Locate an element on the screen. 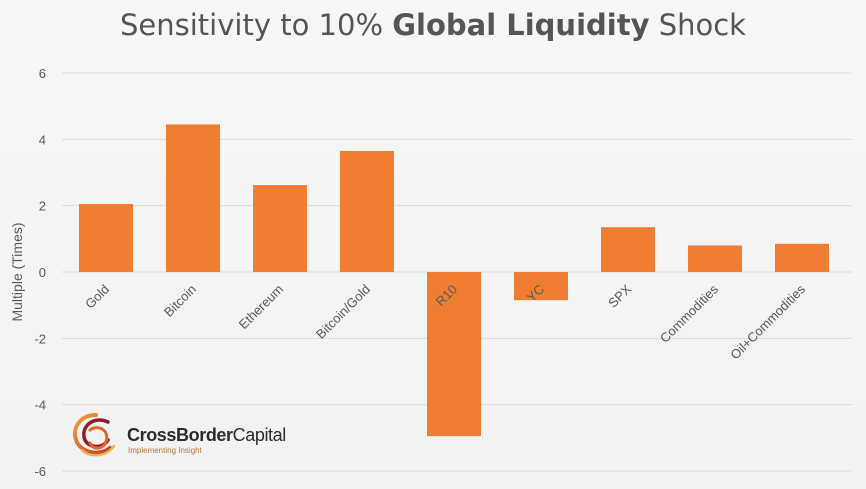 The image size is (866, 489). bar-oil-commodities is located at coordinates (802, 257).